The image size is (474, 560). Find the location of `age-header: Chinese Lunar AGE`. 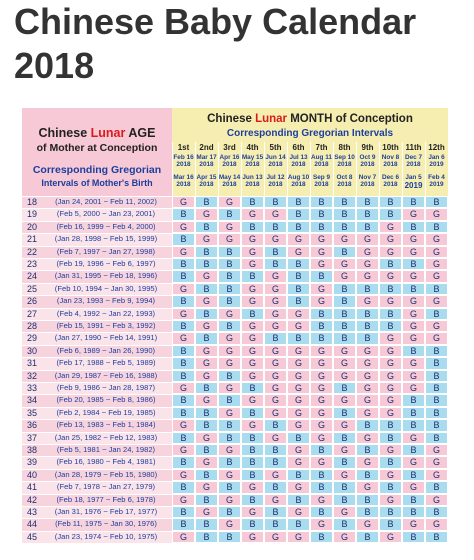

age-header: Chinese Lunar AGE is located at coordinates (97, 133).